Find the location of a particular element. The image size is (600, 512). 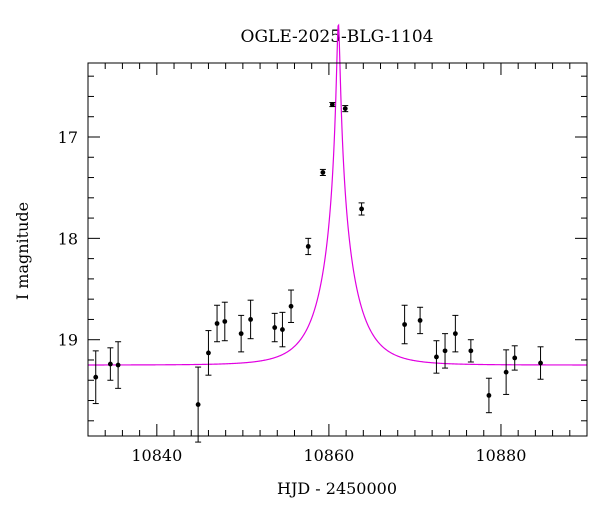

y-tick-label: 18 is located at coordinates (68, 238).